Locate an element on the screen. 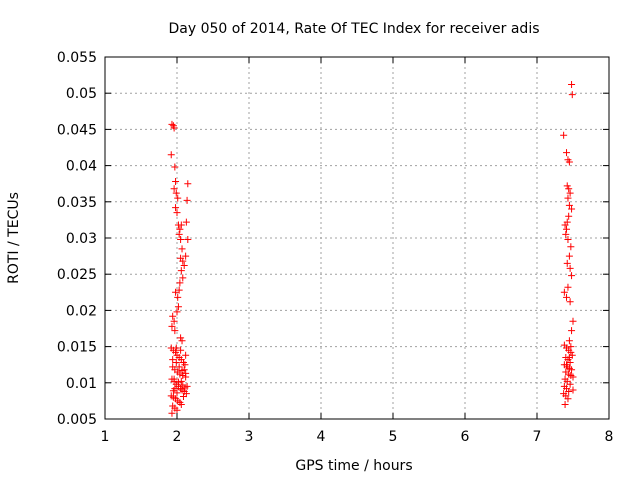 This screenshot has height=480, width=640. y-tick-label: 0.05 is located at coordinates (81, 94).